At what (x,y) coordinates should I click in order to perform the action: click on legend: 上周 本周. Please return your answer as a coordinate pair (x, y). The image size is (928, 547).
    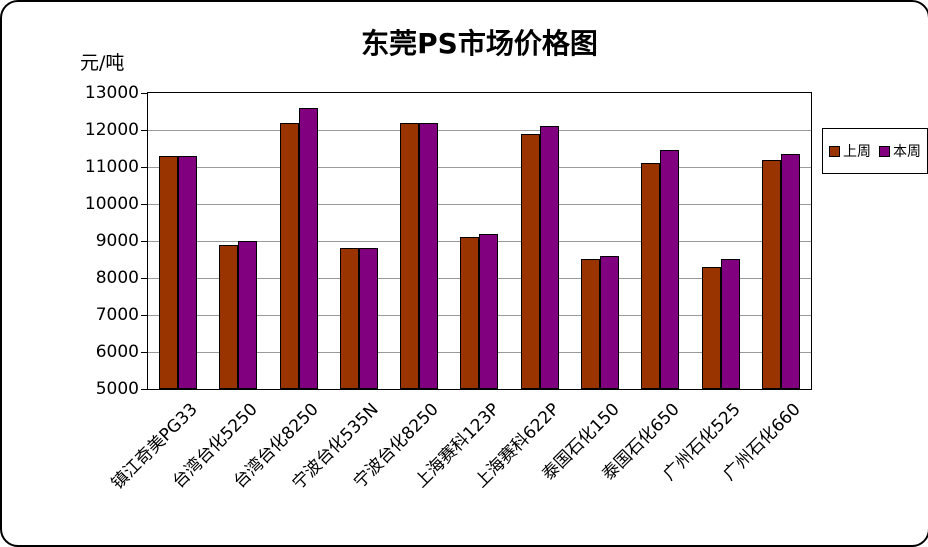
    Looking at the image, I should click on (875, 151).